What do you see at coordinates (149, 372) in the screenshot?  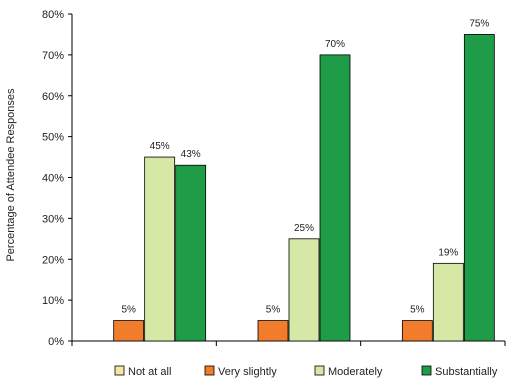 I see `legend-label: Not at all` at bounding box center [149, 372].